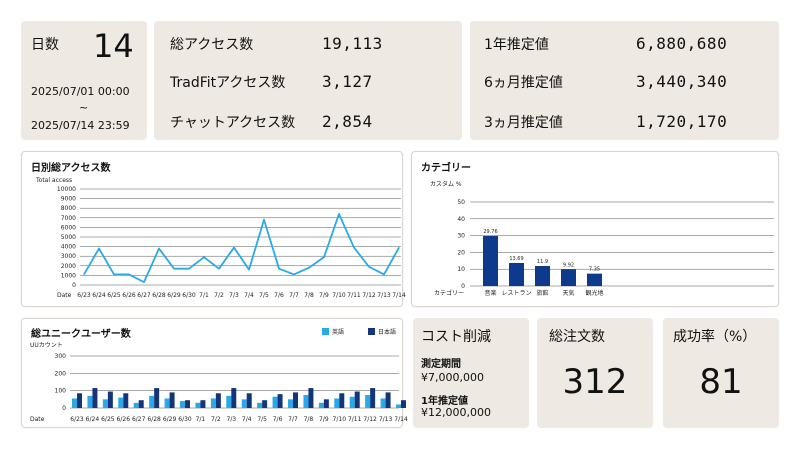  What do you see at coordinates (234, 295) in the screenshot?
I see `x-tick-label: 7/3` at bounding box center [234, 295].